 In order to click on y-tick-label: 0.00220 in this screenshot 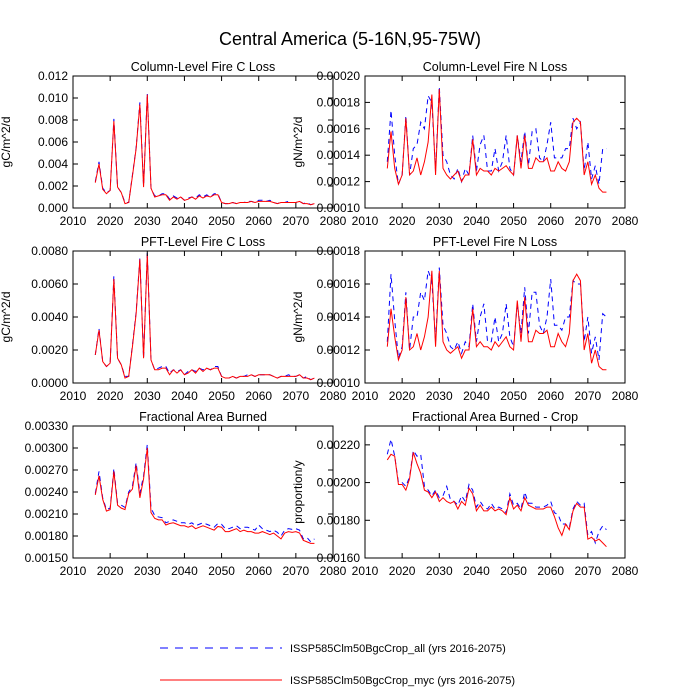, I will do `click(339, 445)`.